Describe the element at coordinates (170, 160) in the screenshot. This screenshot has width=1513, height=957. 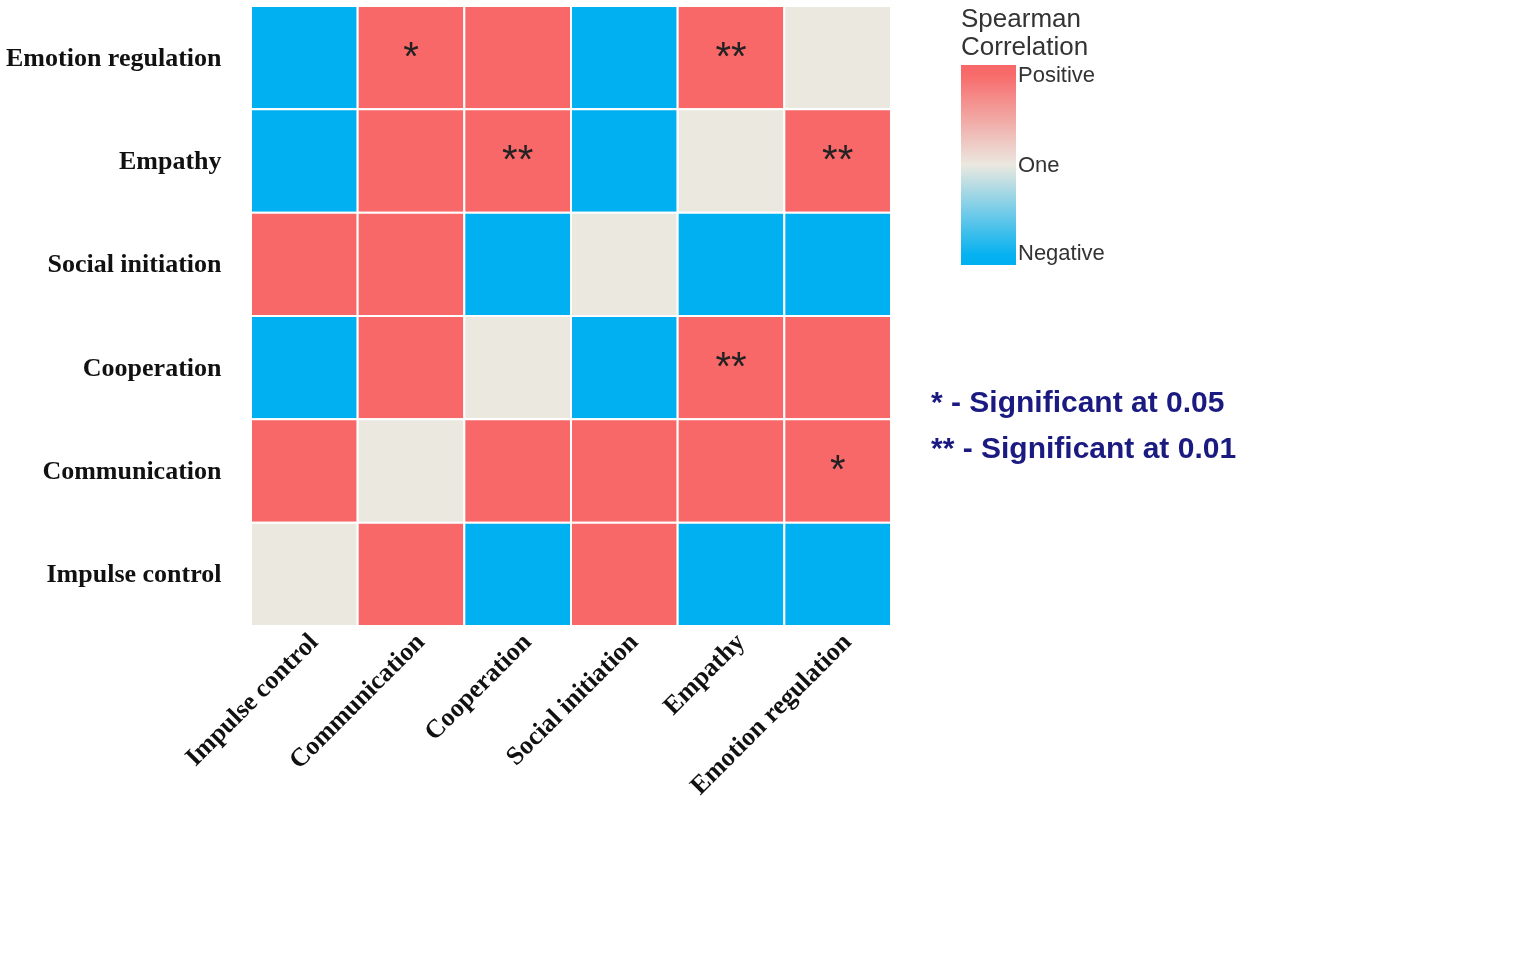
I see `y-tick-label: Empathy` at that location.